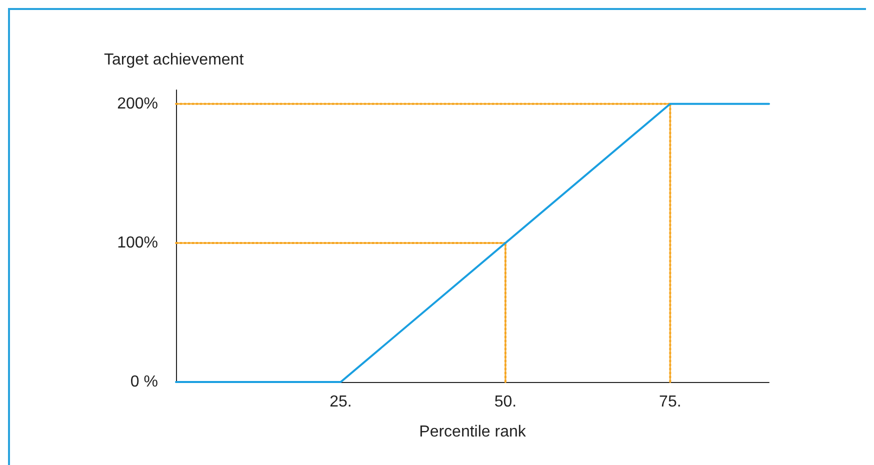 The image size is (874, 465). I want to click on y-tick-label: 100%, so click(137, 243).